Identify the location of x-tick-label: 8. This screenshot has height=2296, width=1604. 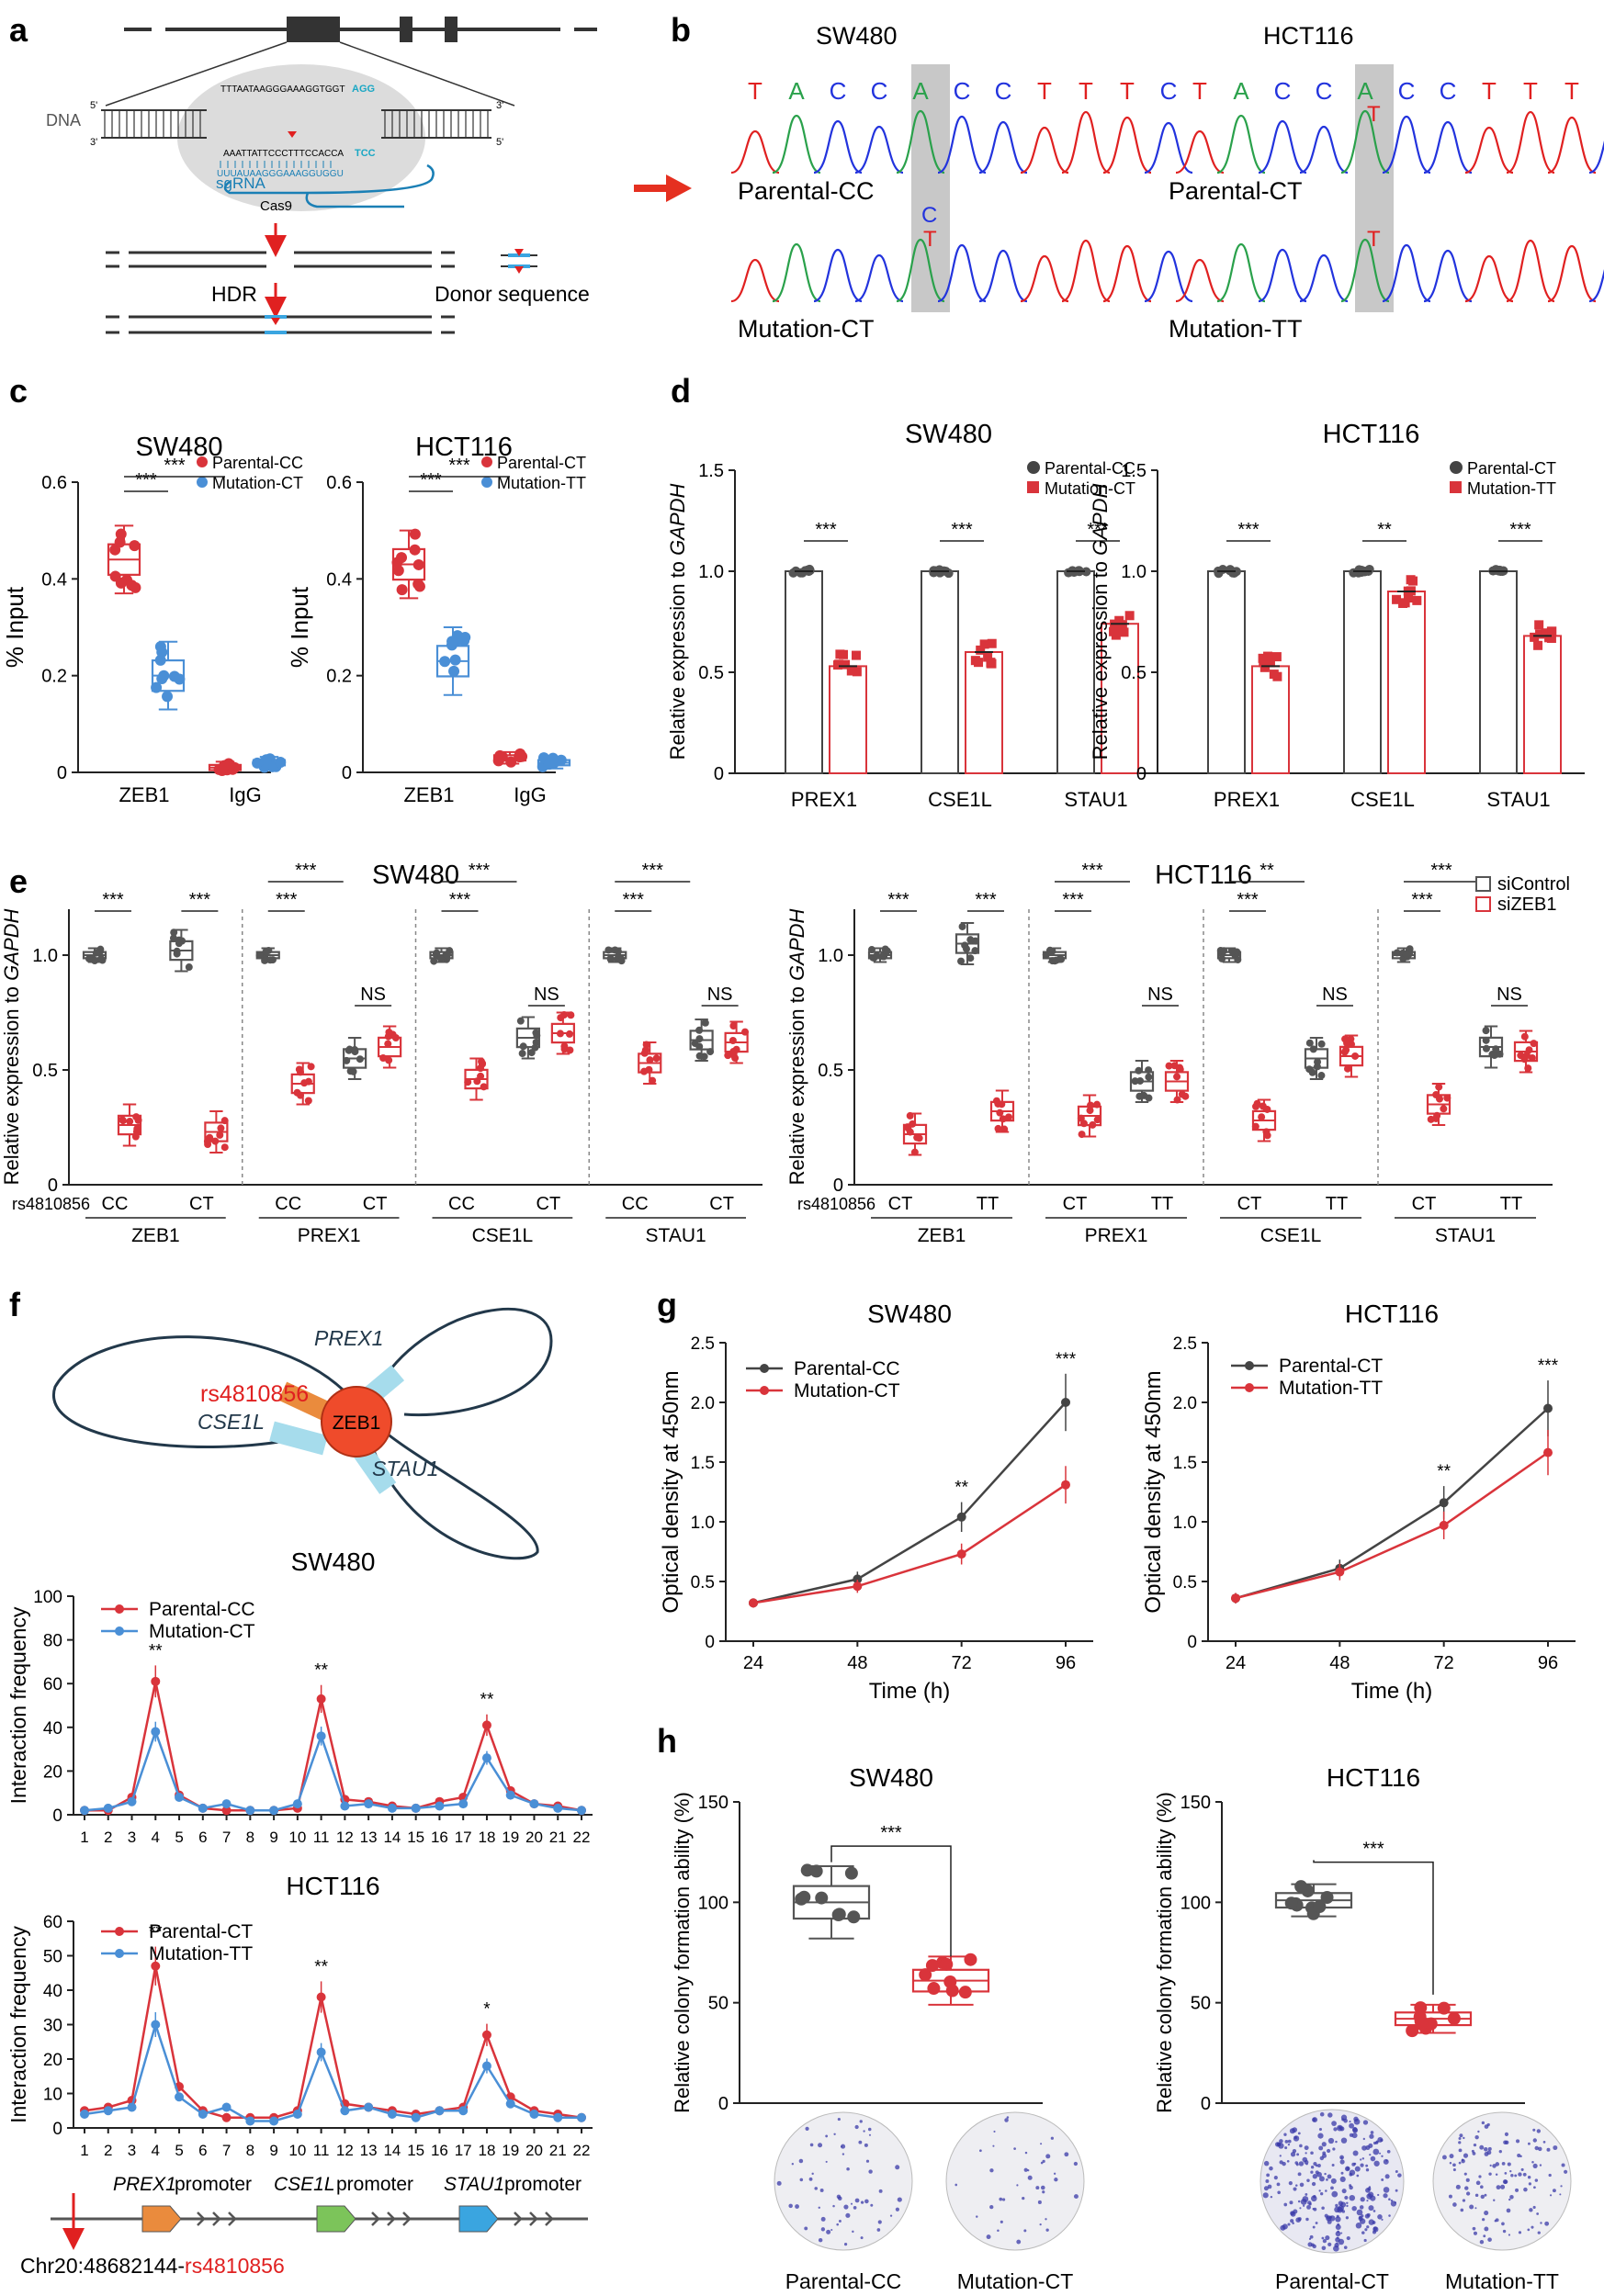
(250, 1837).